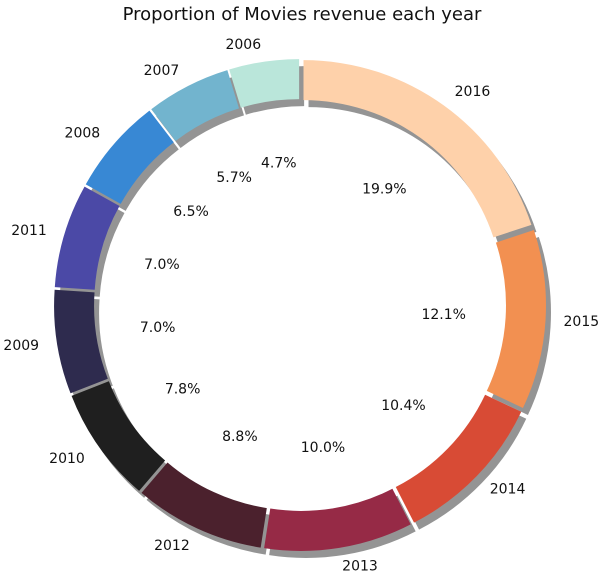  Describe the element at coordinates (582, 322) in the screenshot. I see `year-label-2015: 2015` at that location.